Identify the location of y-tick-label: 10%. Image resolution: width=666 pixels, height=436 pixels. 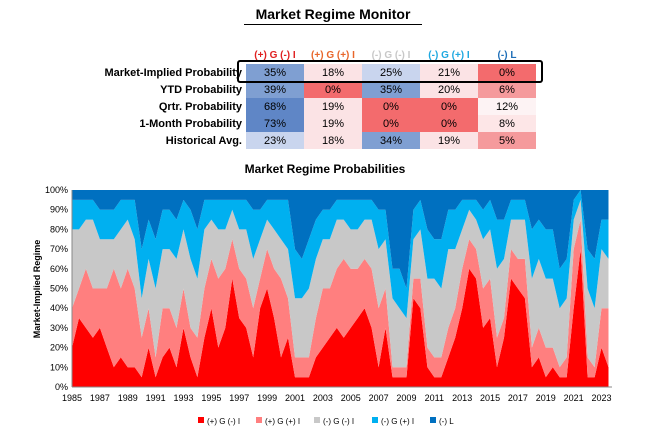
(59, 367).